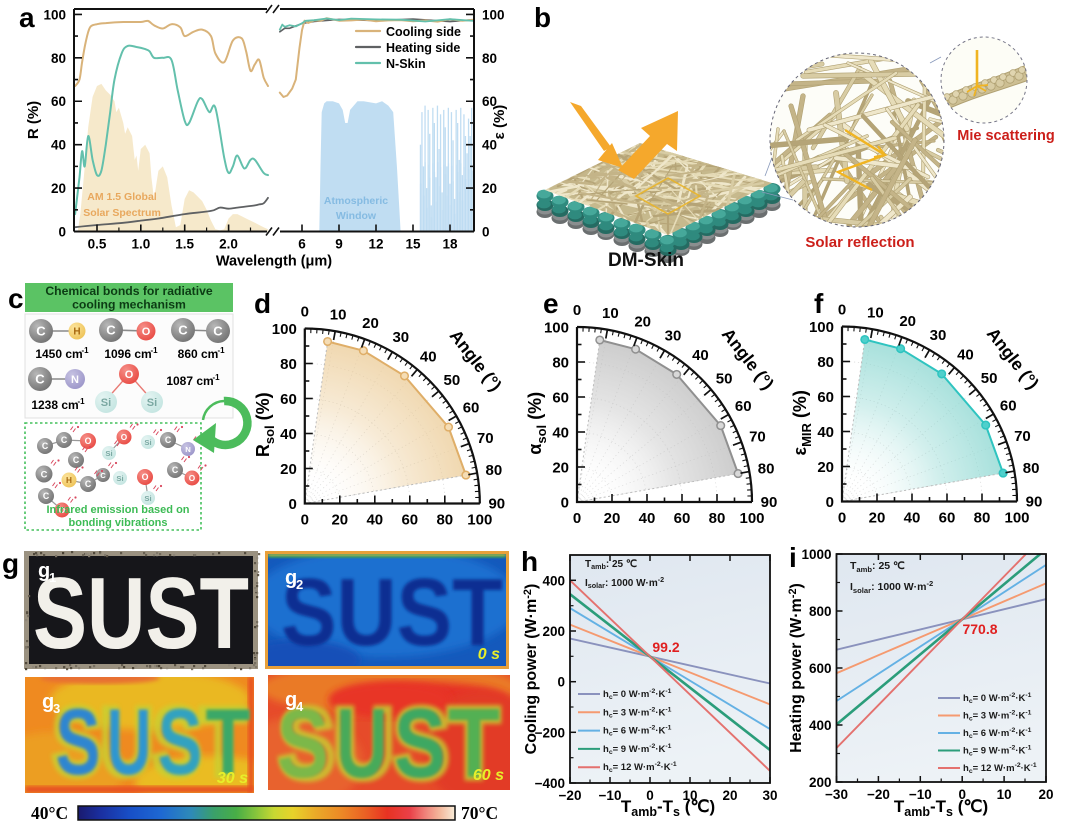 The width and height of the screenshot is (1080, 834). What do you see at coordinates (228, 244) in the screenshot?
I see `svg-text: 2.0` at bounding box center [228, 244].